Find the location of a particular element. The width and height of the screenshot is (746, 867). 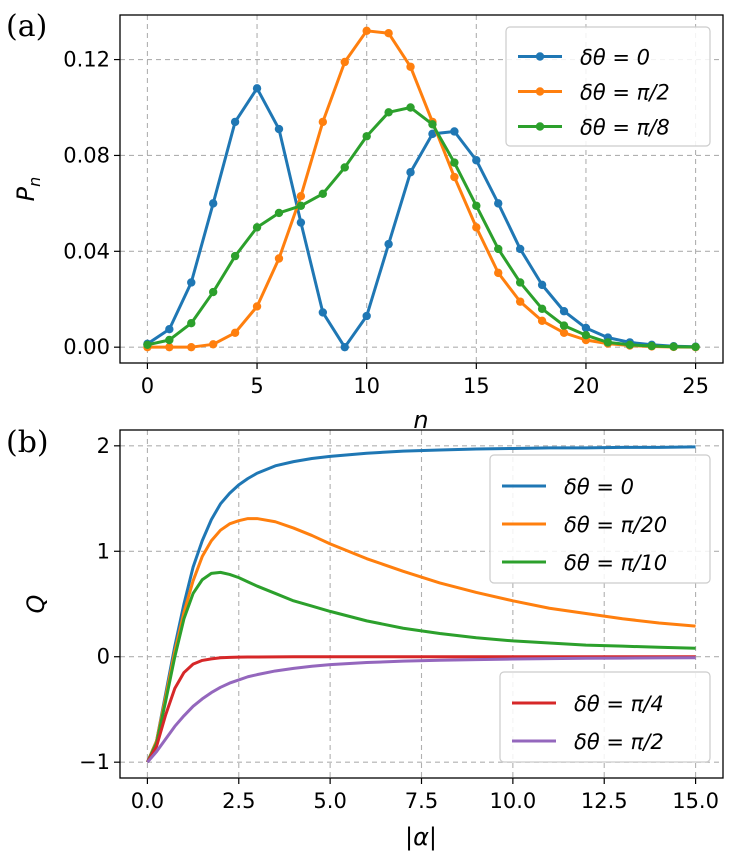

panel-a-y-tick-label: 0.08 is located at coordinates (86, 155).